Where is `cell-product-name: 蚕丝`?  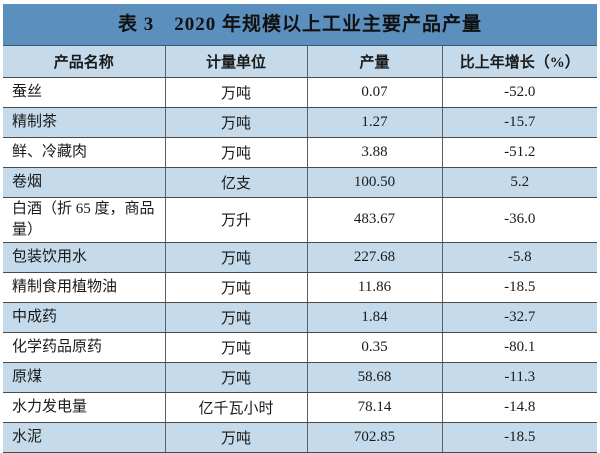
cell-product-name: 蚕丝 is located at coordinates (84, 92).